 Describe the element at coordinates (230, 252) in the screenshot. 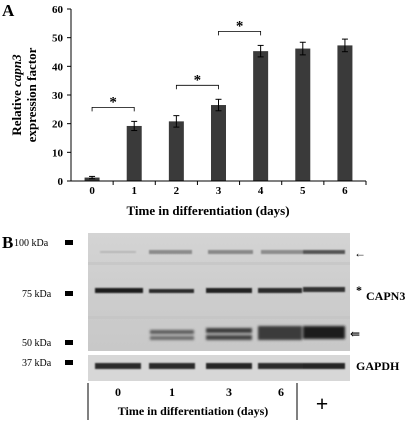

I see `band-upper-lane3` at that location.